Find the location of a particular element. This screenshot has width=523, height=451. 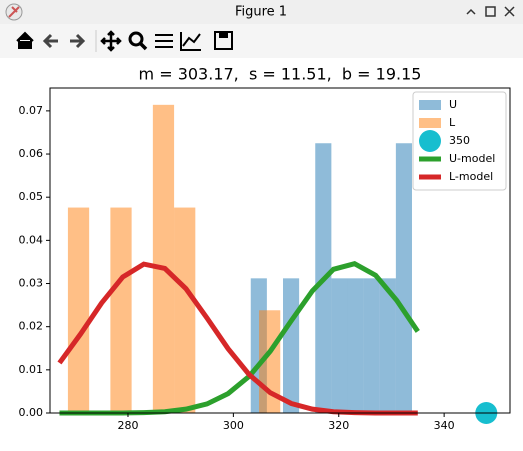

zoom-button-handle is located at coordinates (143, 46).